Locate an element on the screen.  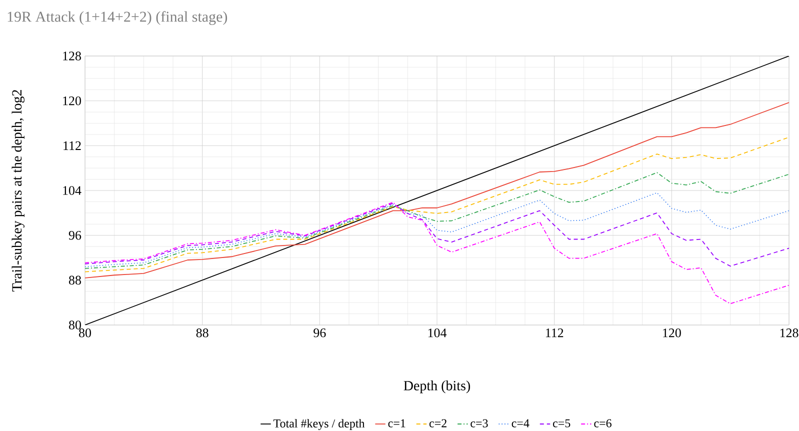
legend-label: Total #keys / depth is located at coordinates (319, 424).